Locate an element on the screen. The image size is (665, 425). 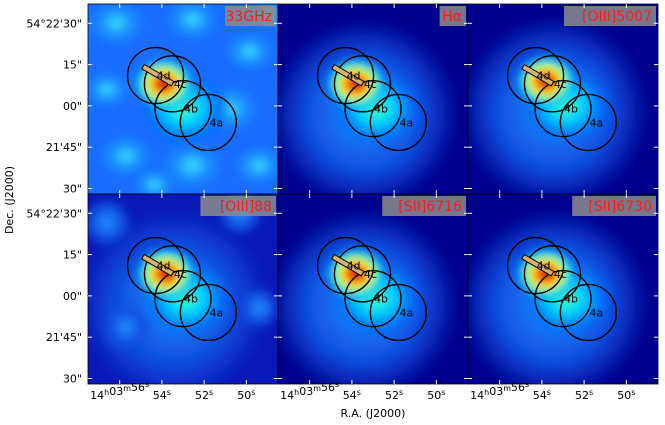
panel-label: [OIII]88 is located at coordinates (238, 206).